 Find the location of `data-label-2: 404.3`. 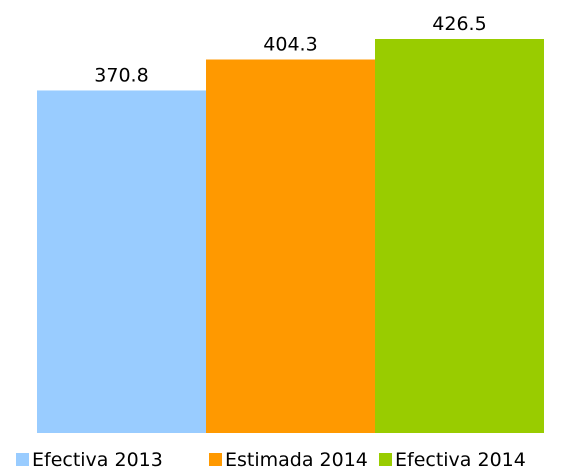

data-label-2: 404.3 is located at coordinates (290, 45).